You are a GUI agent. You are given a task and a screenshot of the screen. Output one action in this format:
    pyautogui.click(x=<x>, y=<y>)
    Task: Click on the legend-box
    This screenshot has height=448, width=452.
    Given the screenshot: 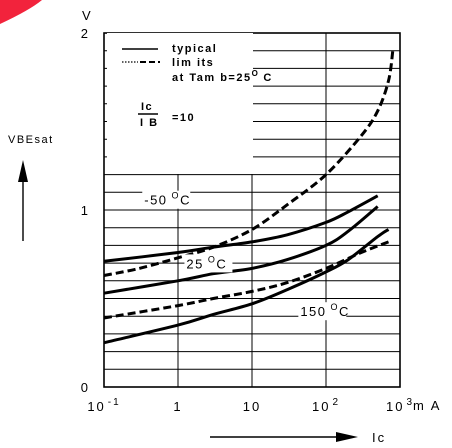 What is the action you would take?
    pyautogui.click(x=180, y=103)
    